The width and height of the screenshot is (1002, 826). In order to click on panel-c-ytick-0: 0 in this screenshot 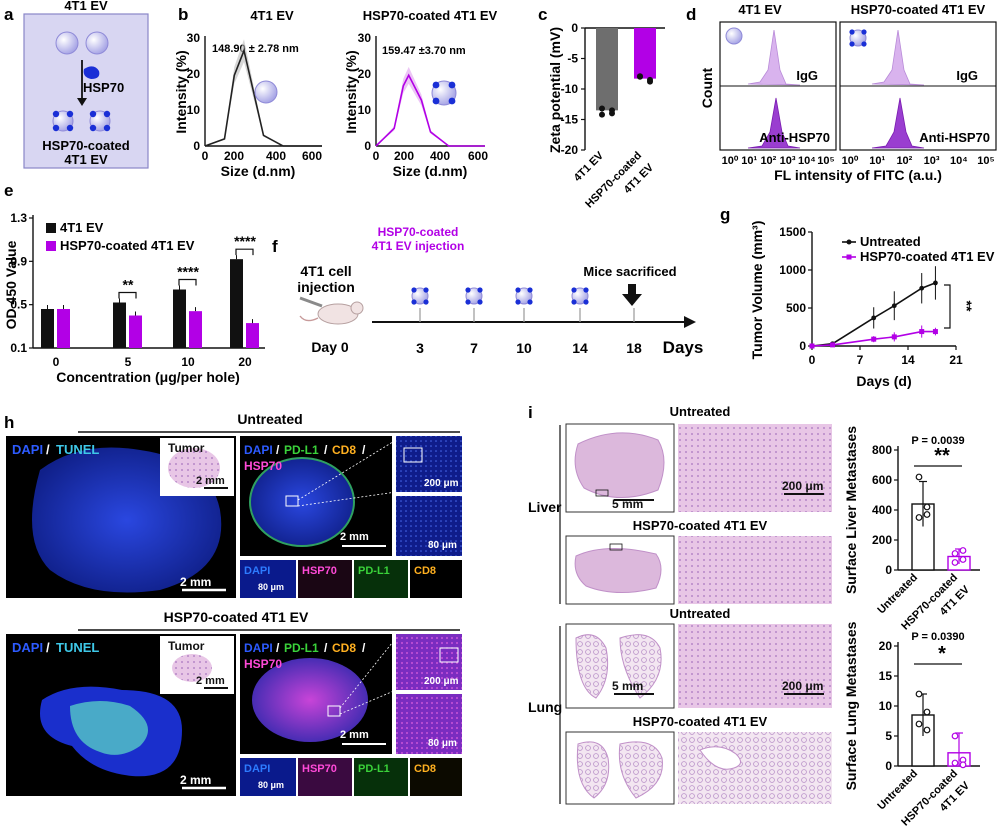, I will do `click(574, 28)`.